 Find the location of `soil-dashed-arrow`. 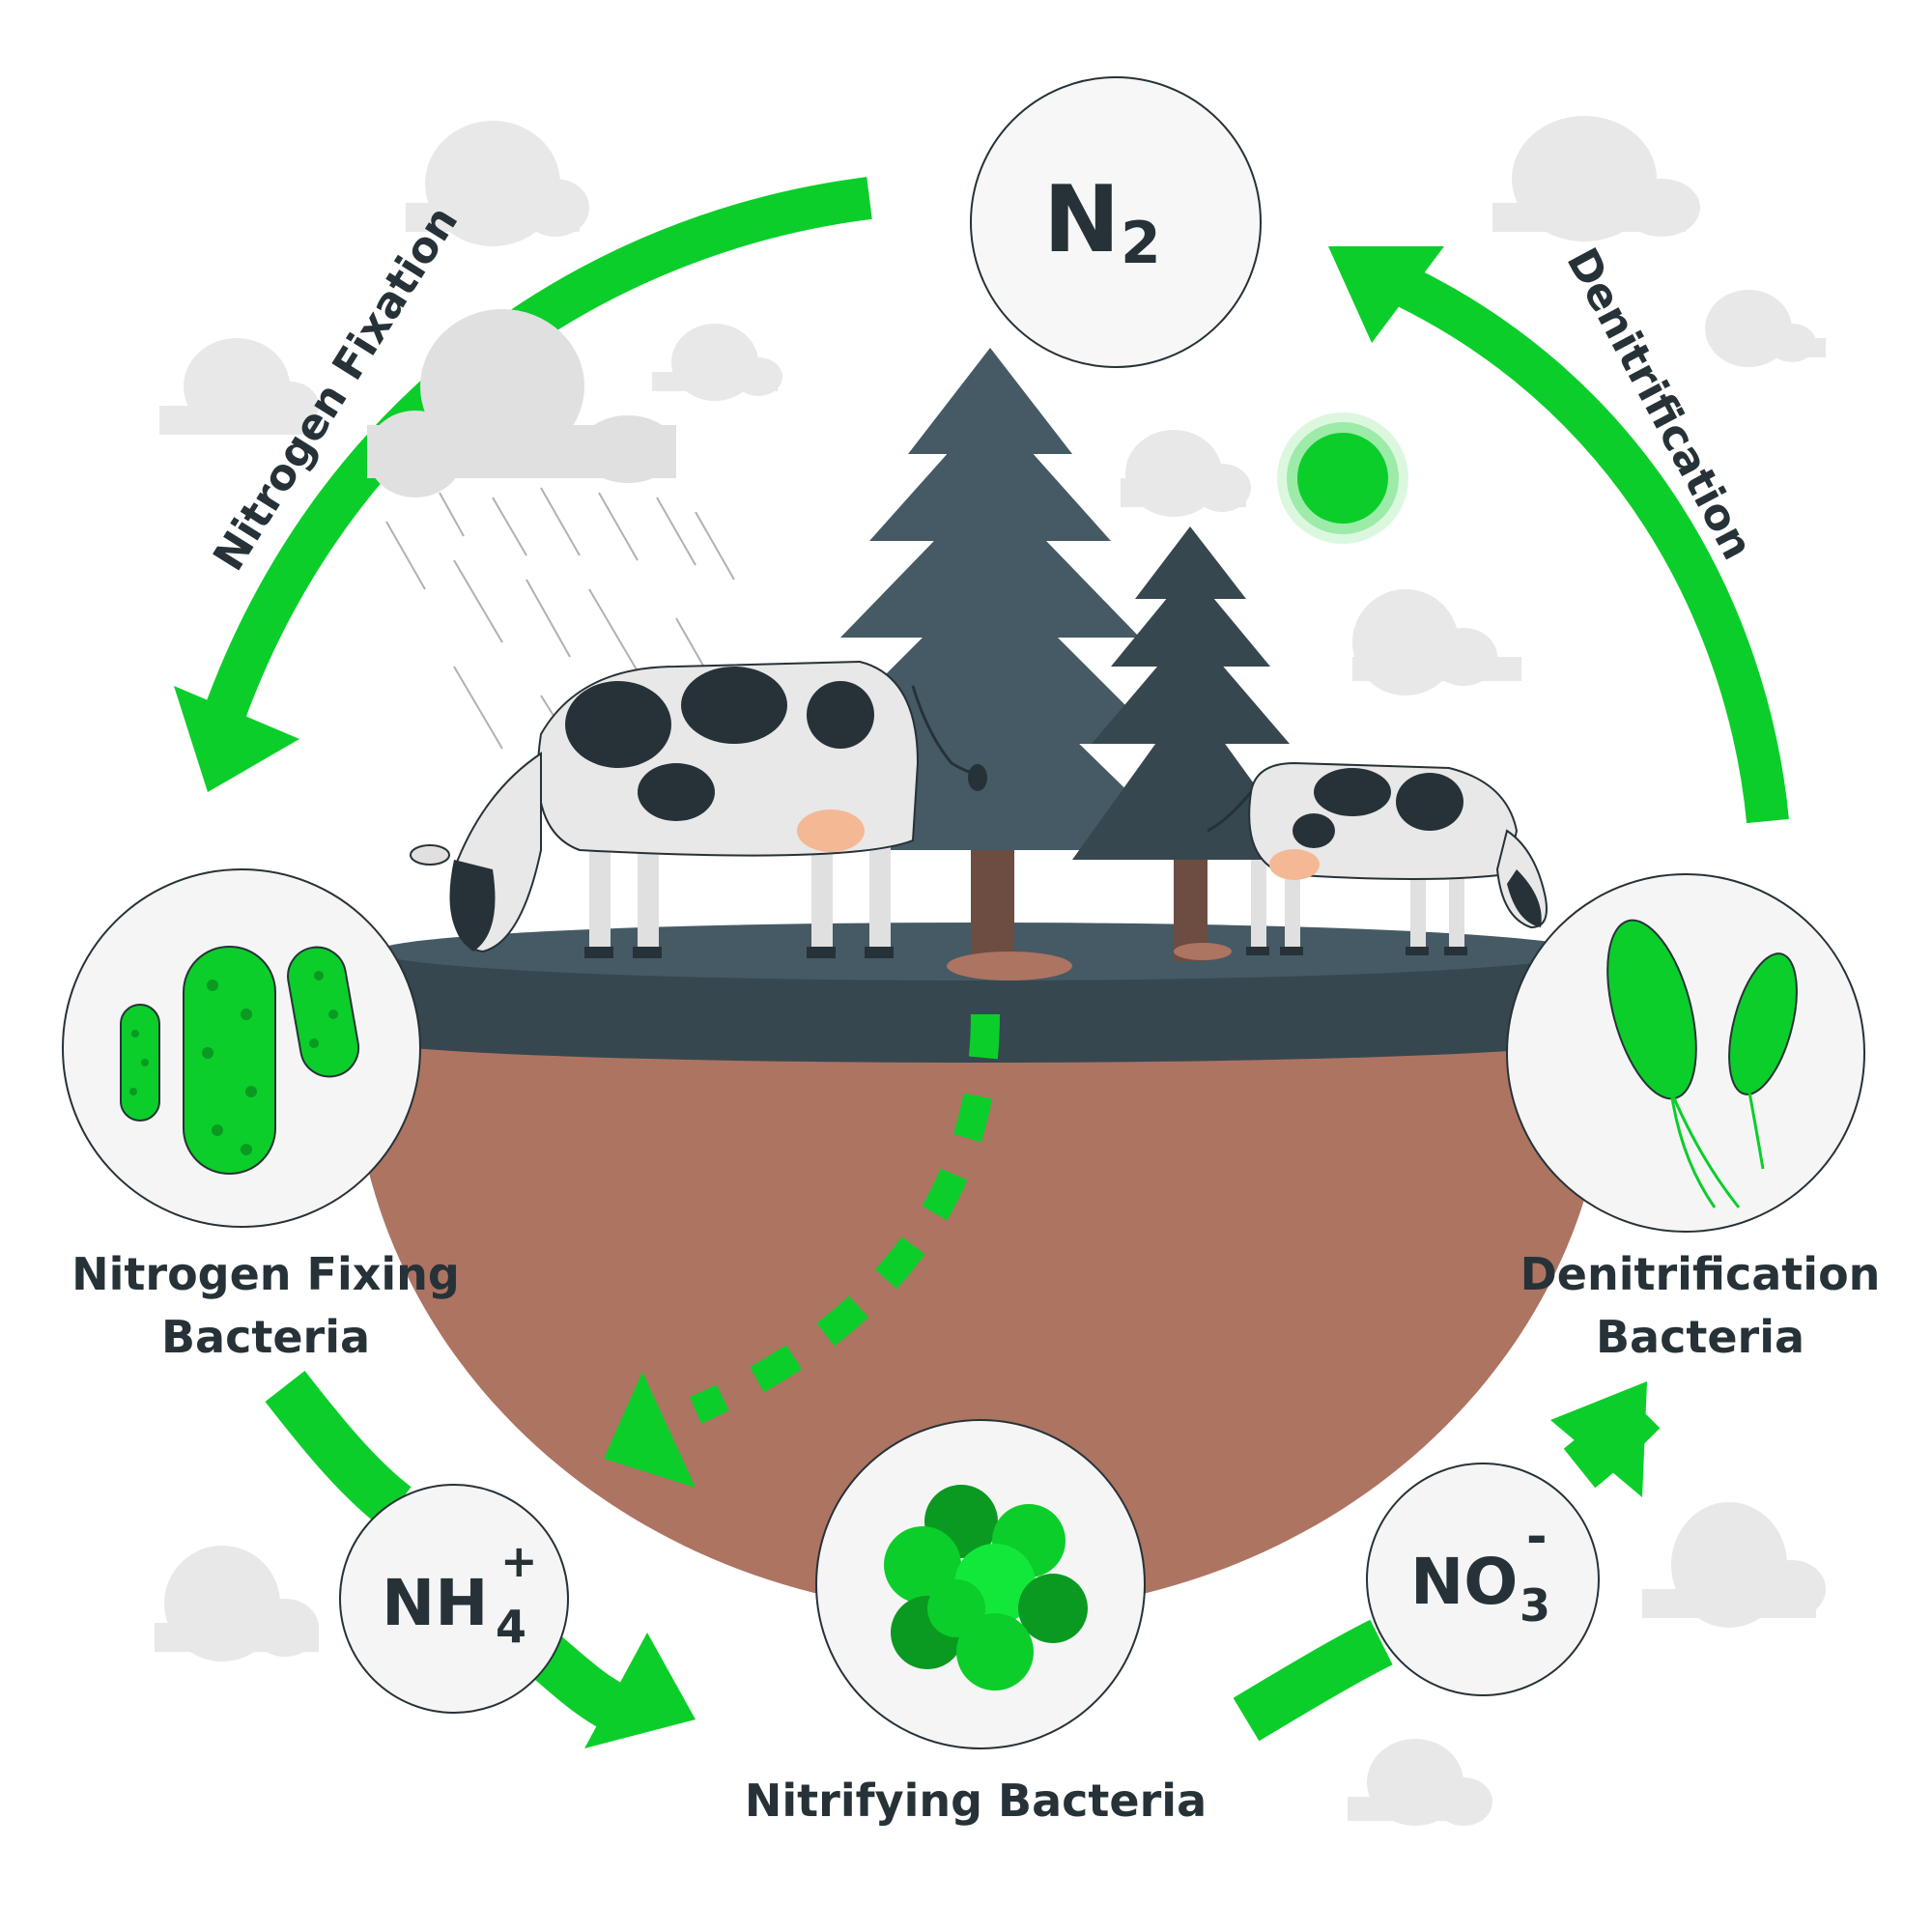

soil-dashed-arrow is located at coordinates (844, 1218).